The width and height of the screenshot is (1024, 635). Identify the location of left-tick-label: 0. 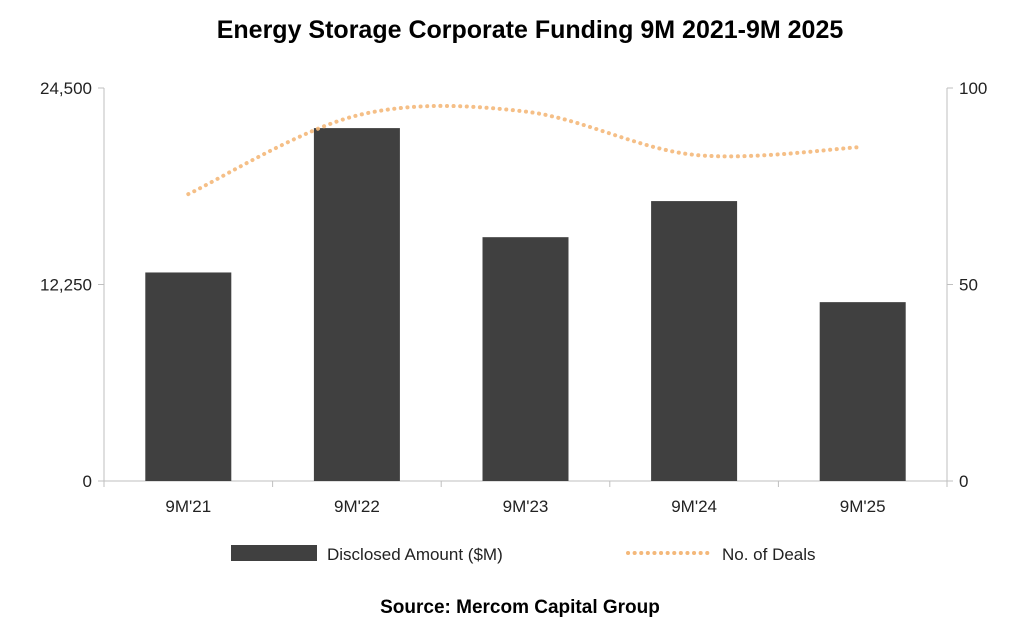
(87, 481).